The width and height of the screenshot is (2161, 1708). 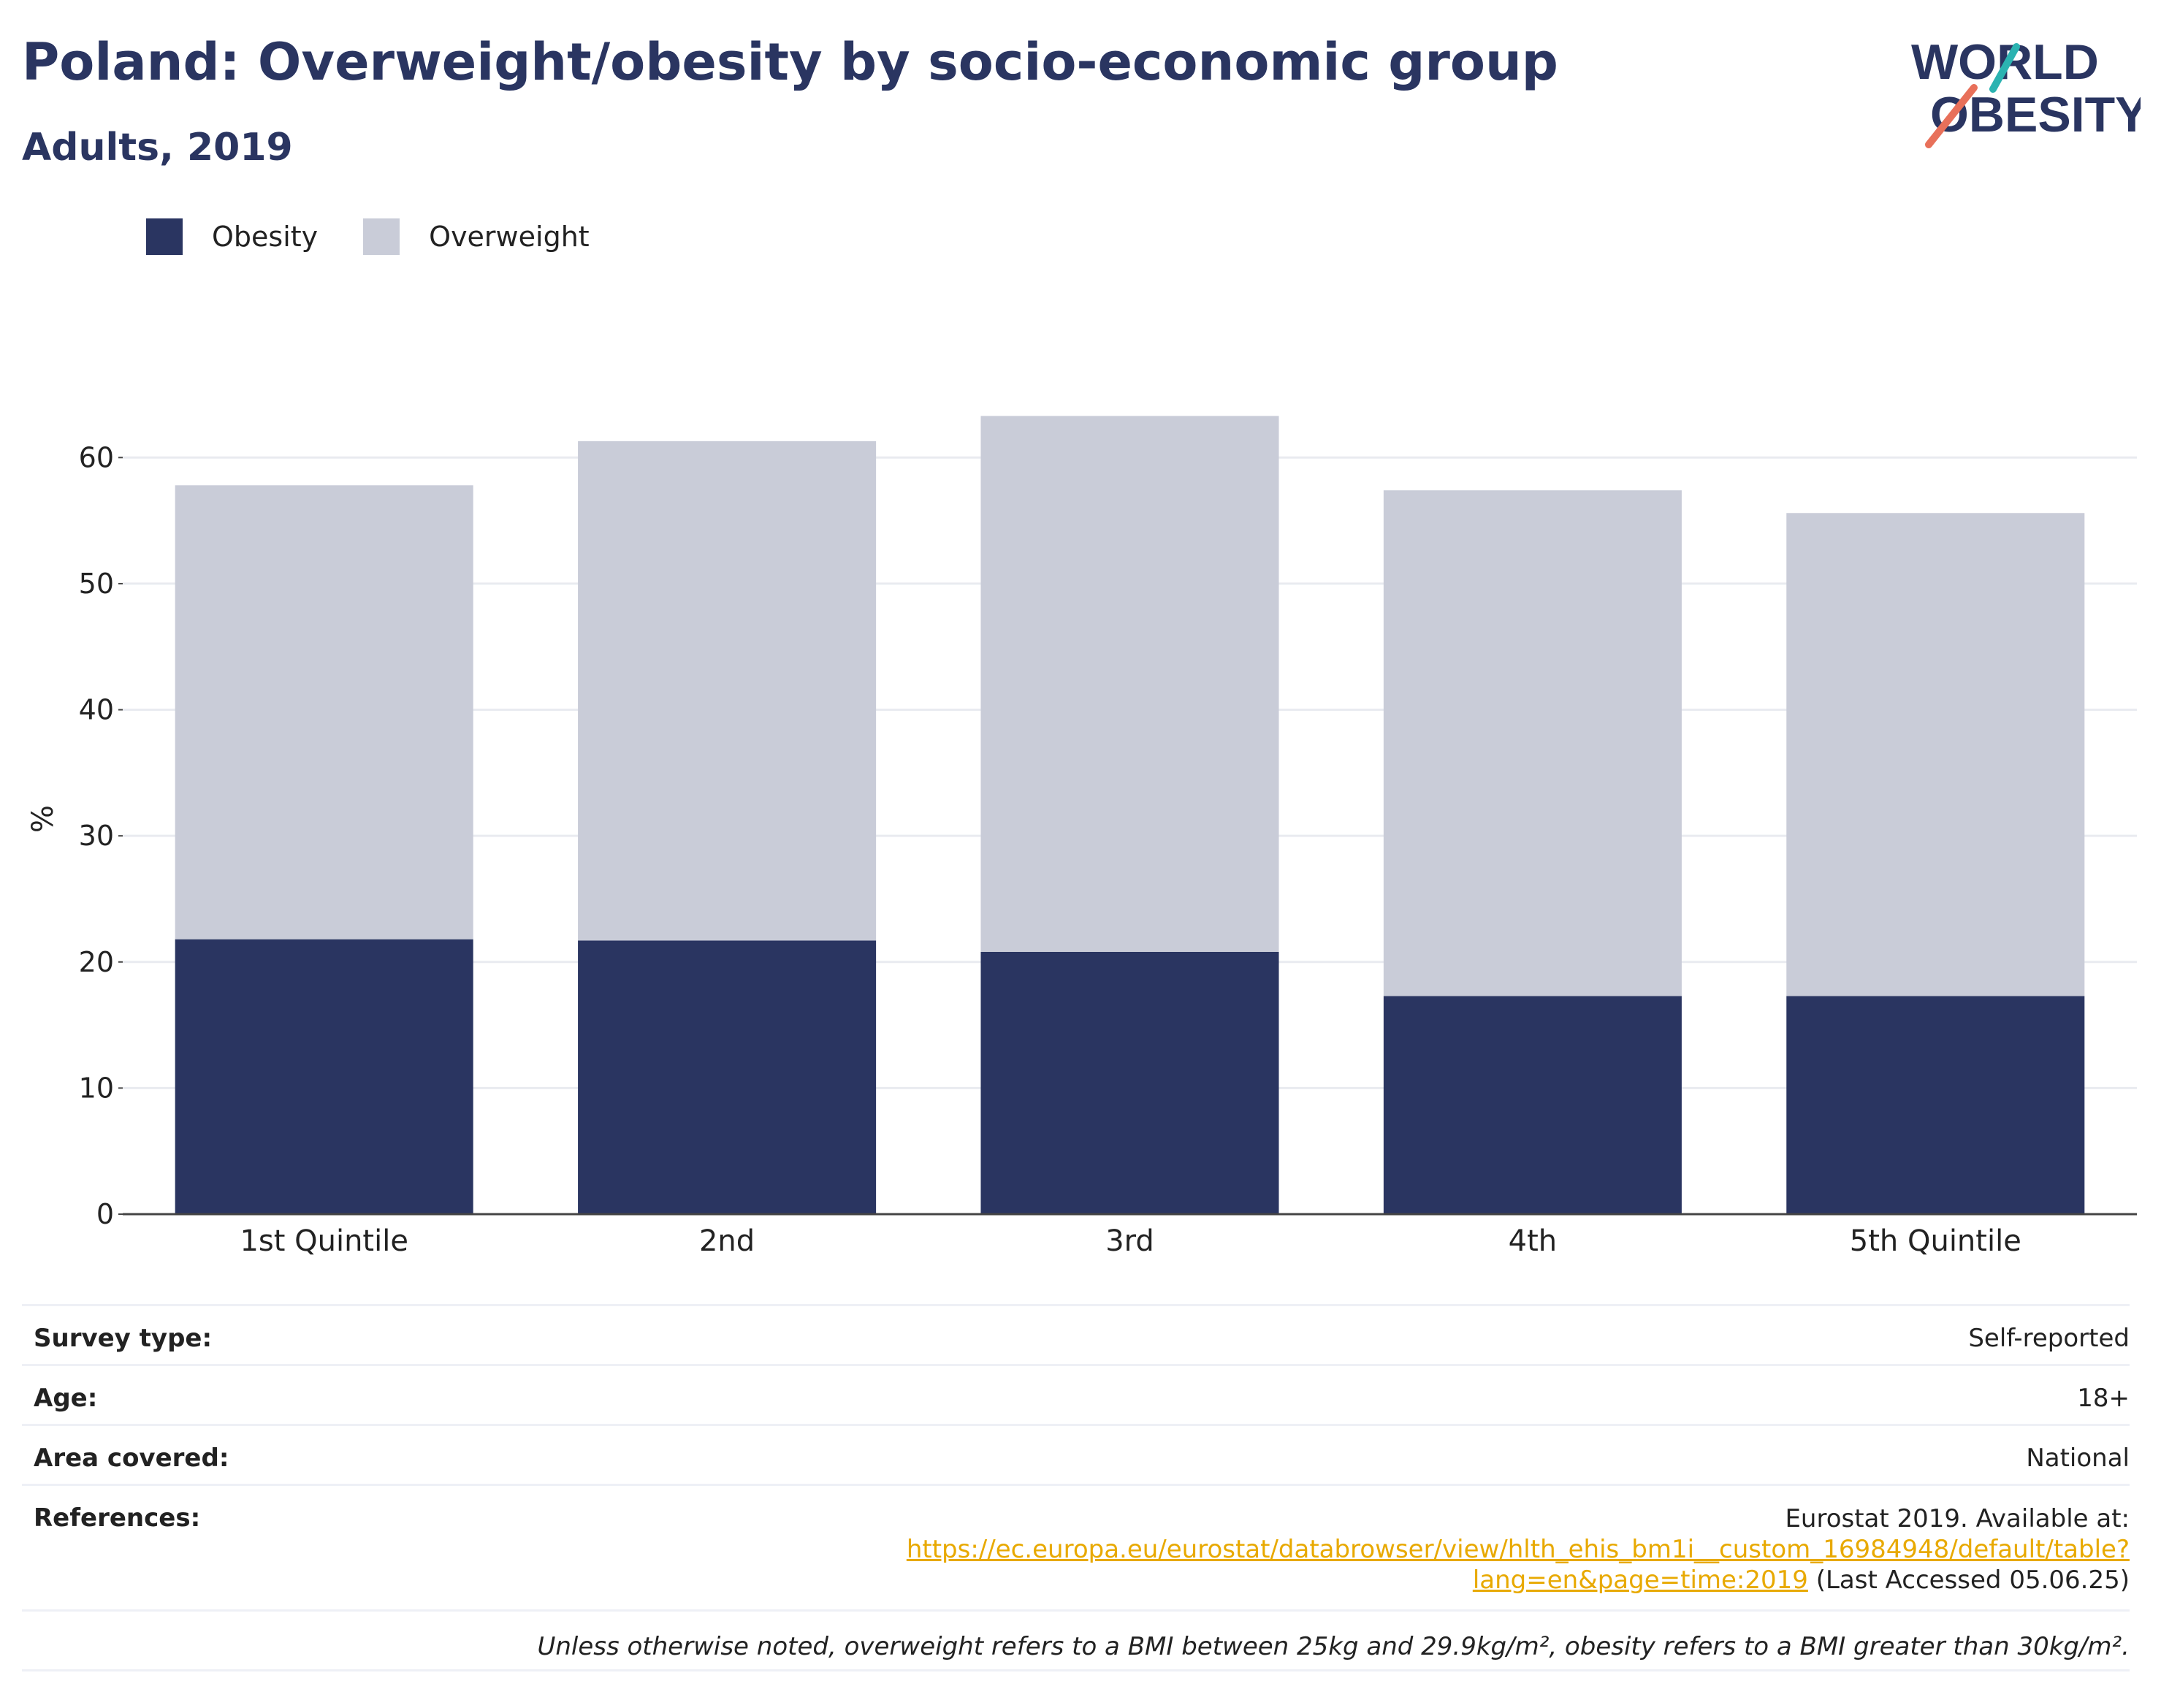 I want to click on meta-bottom-rule, so click(x=1076, y=1670).